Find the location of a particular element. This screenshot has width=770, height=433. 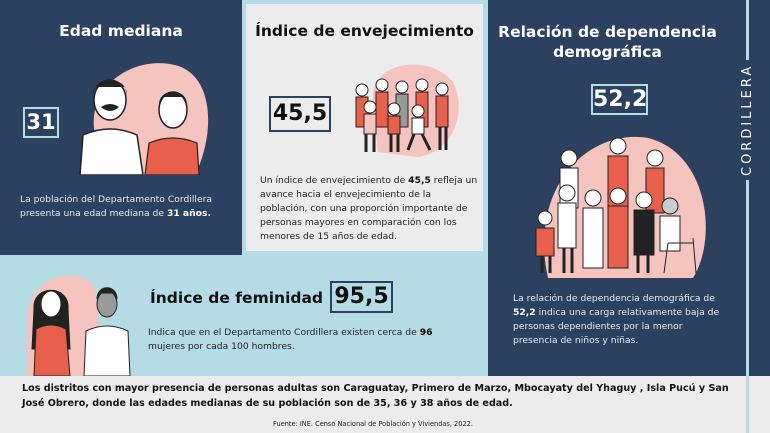

feminidad-value: 95,5 is located at coordinates (361, 297).